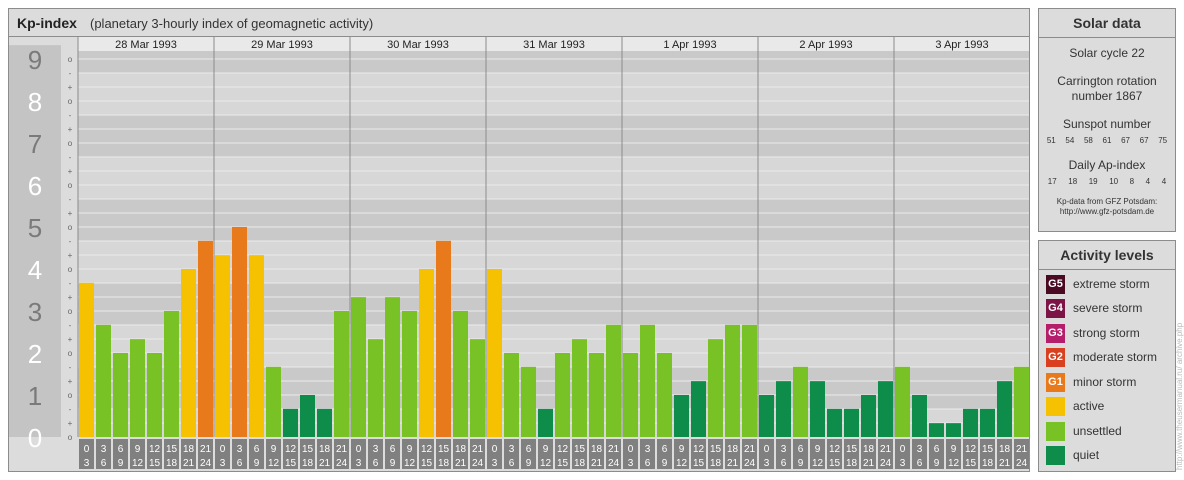 The width and height of the screenshot is (1184, 480). What do you see at coordinates (461, 463) in the screenshot?
I see `interval-end-label: 21` at bounding box center [461, 463].